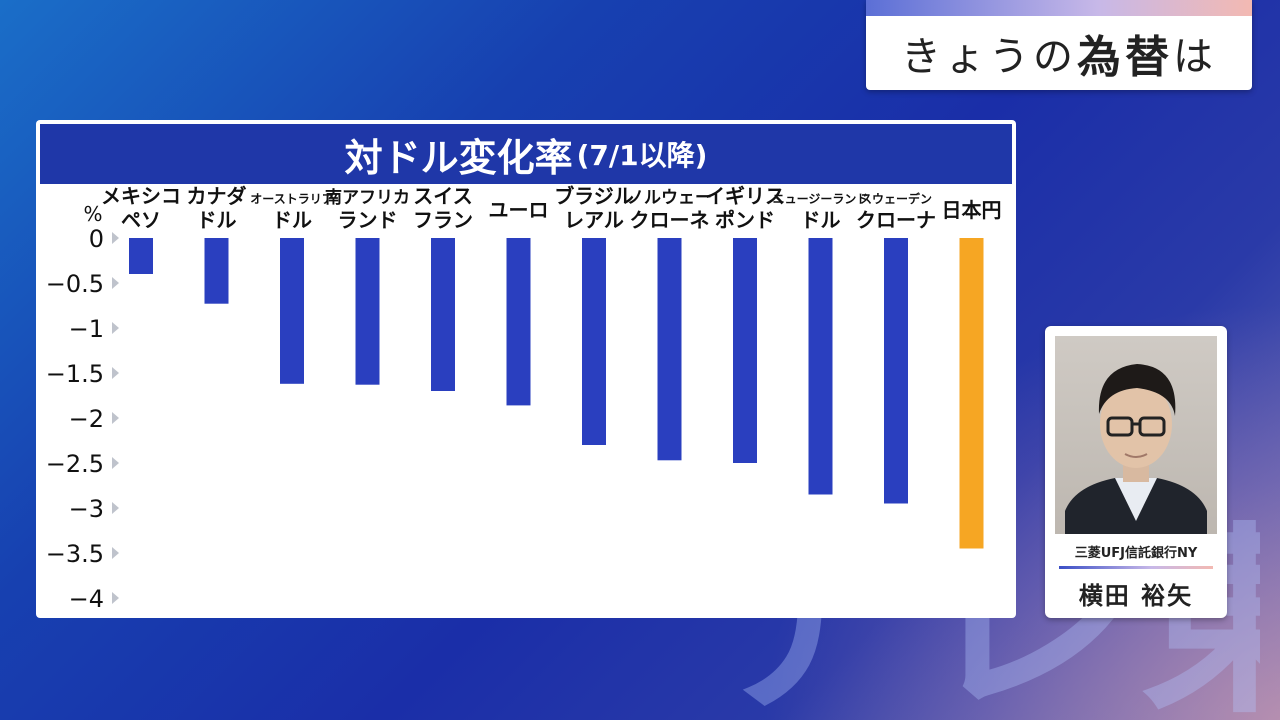 The image size is (1280, 720). Describe the element at coordinates (1136, 567) in the screenshot. I see `expert-divider` at that location.